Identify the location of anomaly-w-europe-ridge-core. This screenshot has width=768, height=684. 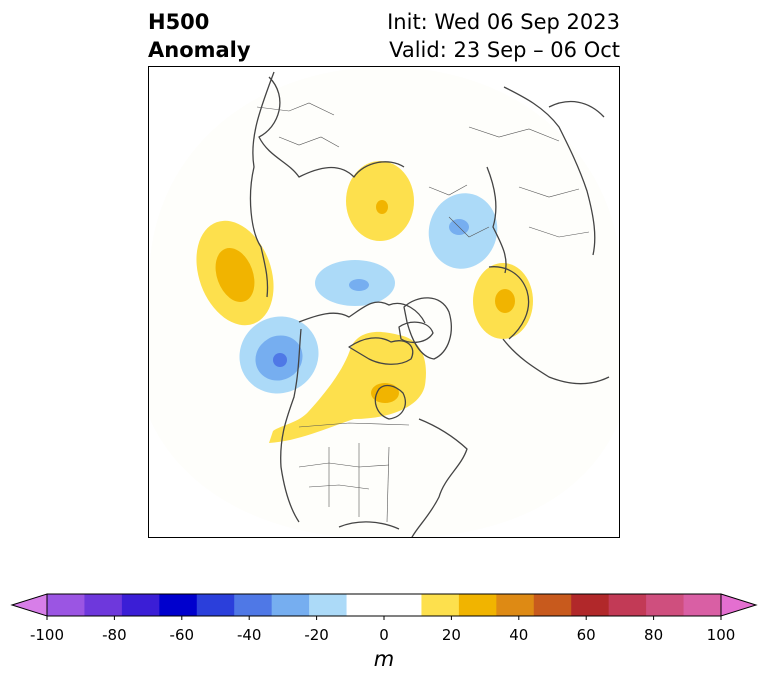
(505, 301).